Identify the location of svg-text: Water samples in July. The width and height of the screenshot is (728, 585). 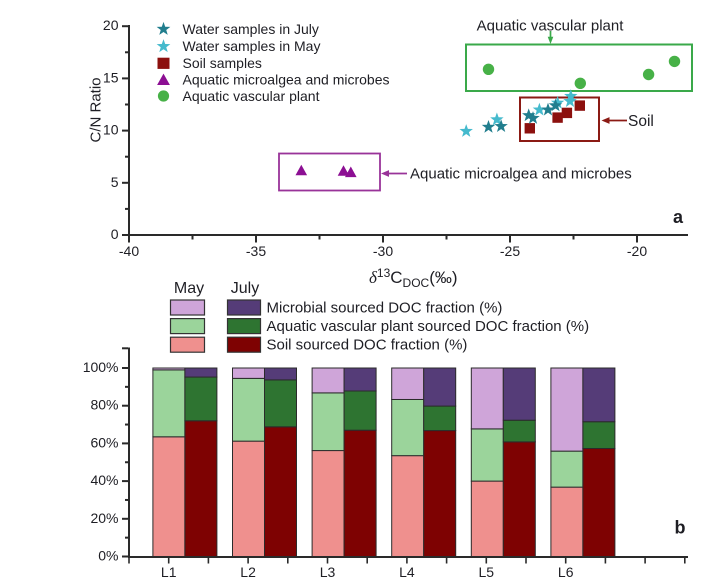
(251, 29).